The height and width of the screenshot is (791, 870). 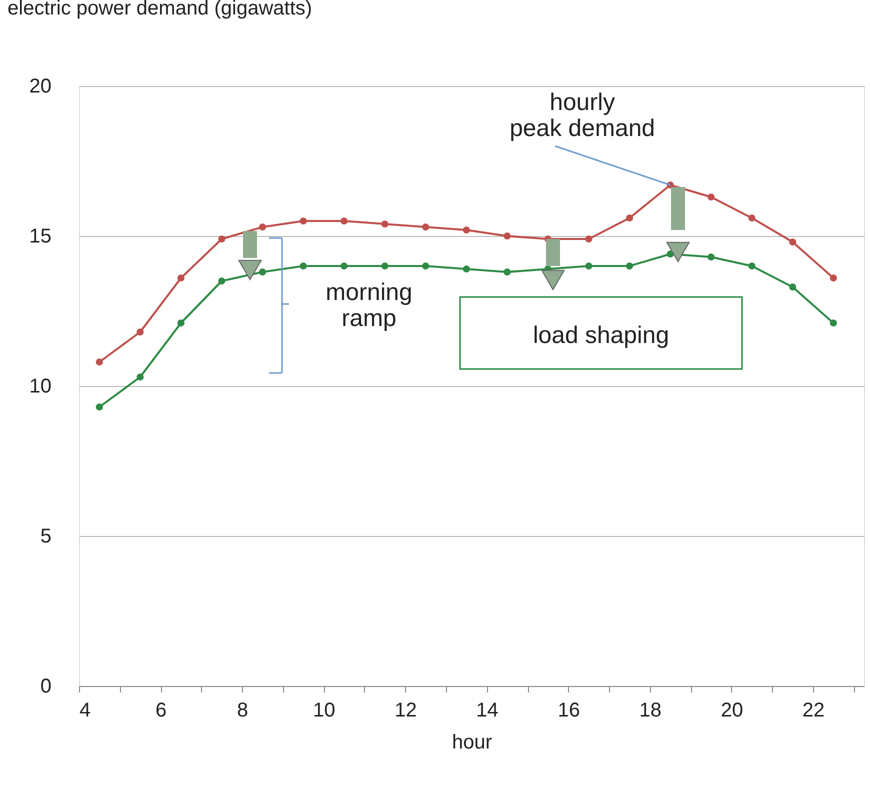 I want to click on x-tick-label: 20, so click(x=732, y=711).